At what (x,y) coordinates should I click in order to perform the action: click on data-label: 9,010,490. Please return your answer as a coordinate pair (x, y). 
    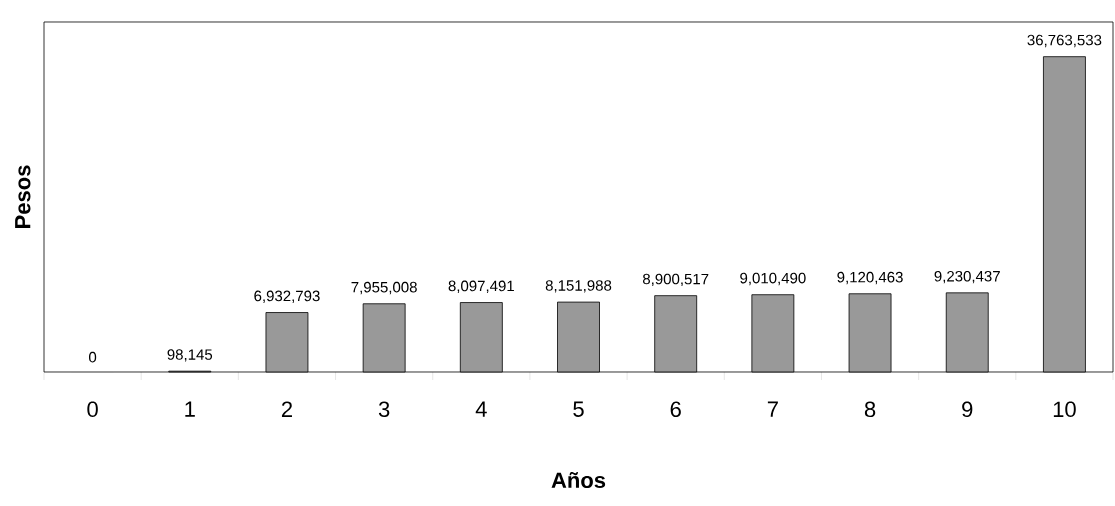
    Looking at the image, I should click on (773, 279).